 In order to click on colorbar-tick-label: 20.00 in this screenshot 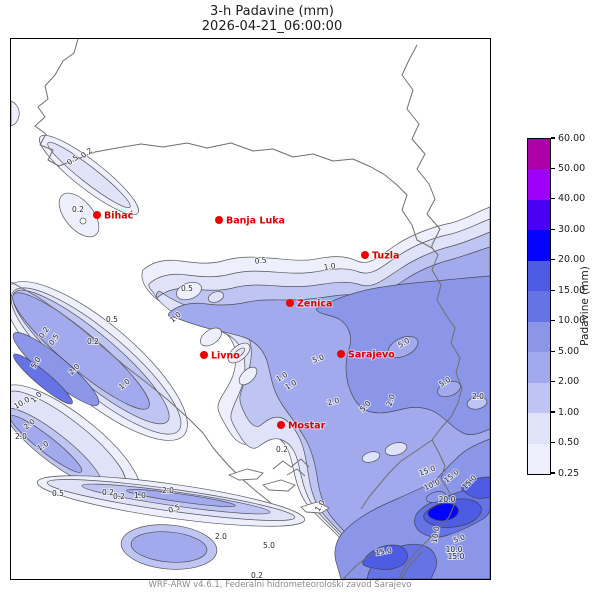, I will do `click(572, 260)`.